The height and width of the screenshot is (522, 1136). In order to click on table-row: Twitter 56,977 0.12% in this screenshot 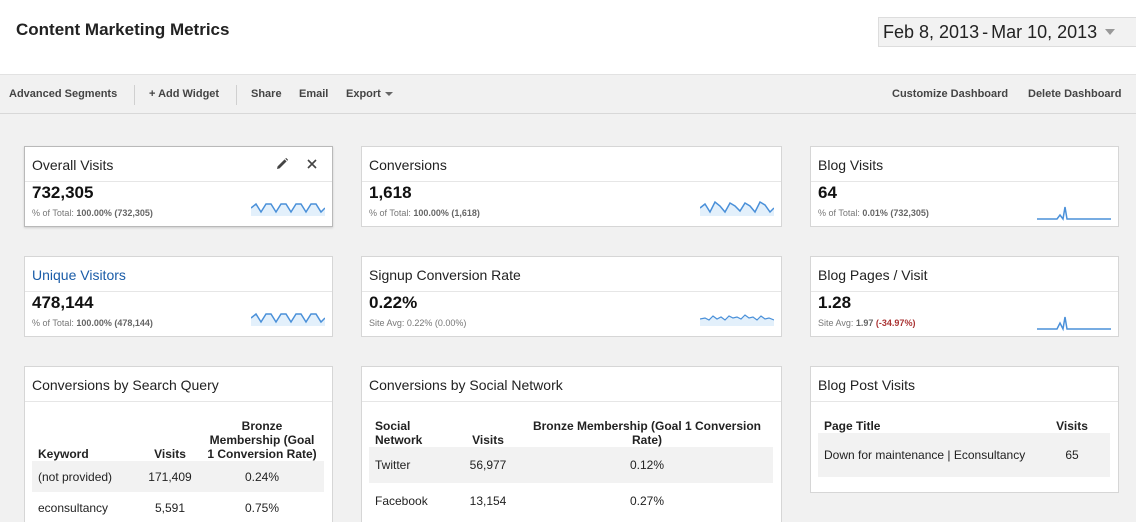, I will do `click(571, 465)`.